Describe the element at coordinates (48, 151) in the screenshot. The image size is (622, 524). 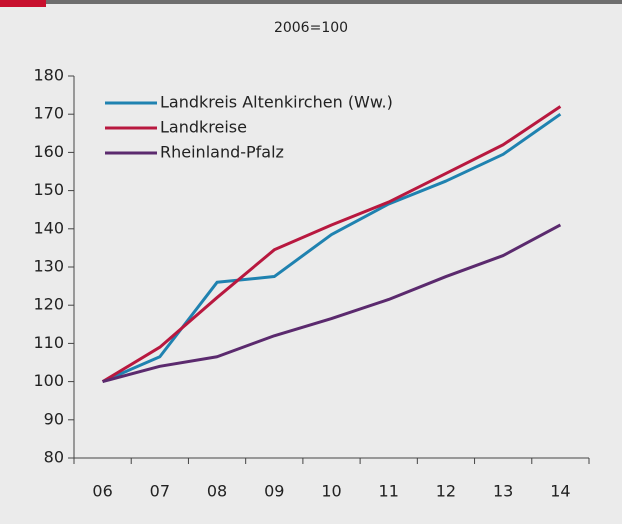
I see `y-tick-label: 160` at that location.